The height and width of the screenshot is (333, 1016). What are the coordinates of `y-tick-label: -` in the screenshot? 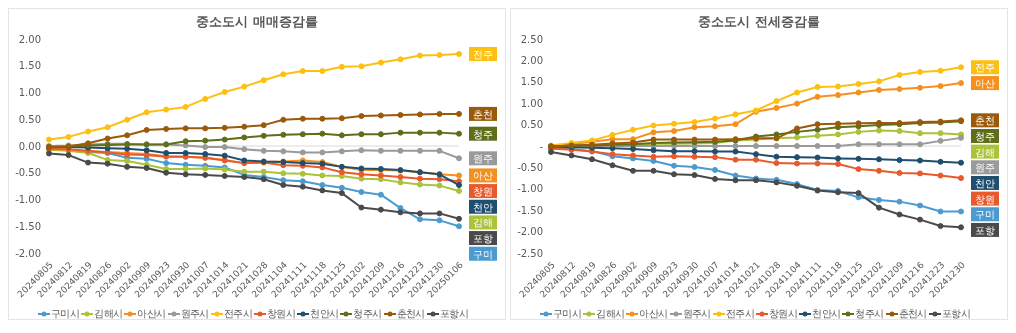 It's located at (541, 146).